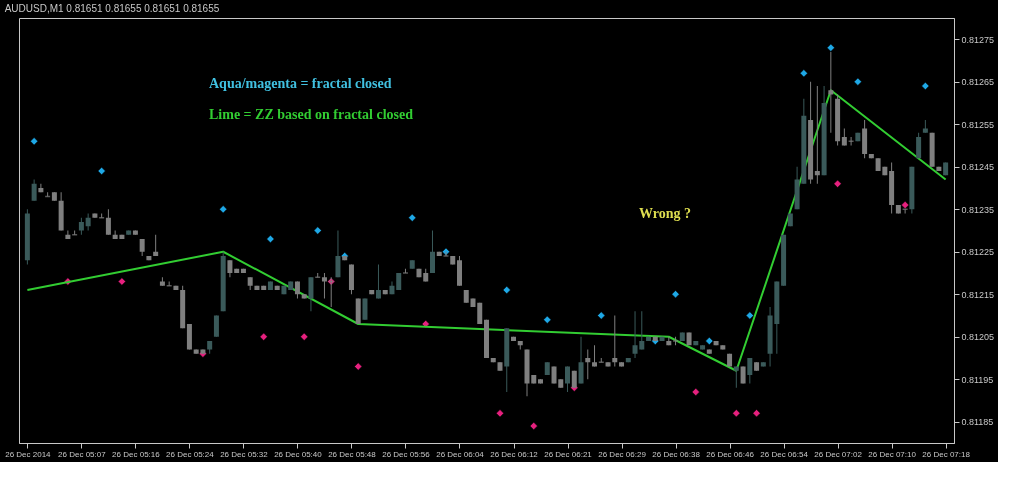 The height and width of the screenshot is (487, 1024). Describe the element at coordinates (568, 454) in the screenshot. I see `x-tick-label: 26 Dec 06:21` at that location.